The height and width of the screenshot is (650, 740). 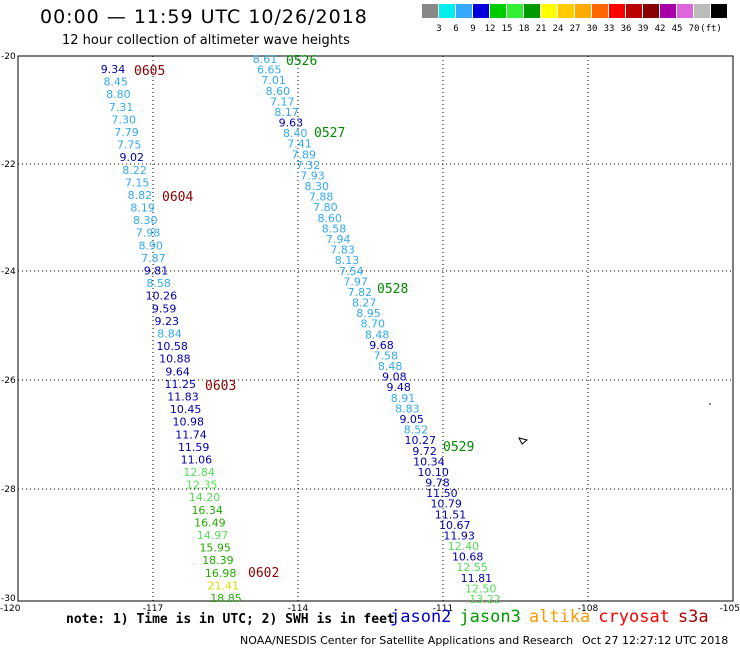 I want to click on wave-height-value: 10.45, so click(x=186, y=409).